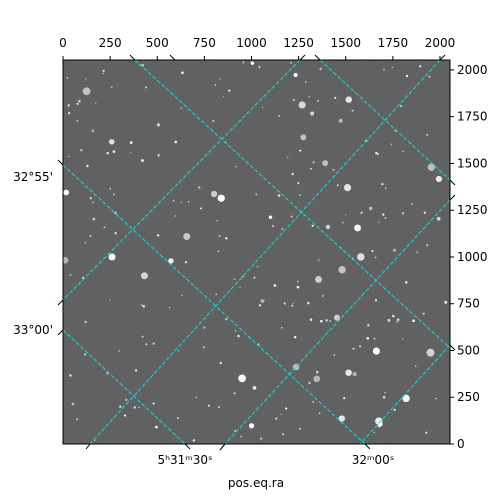 This screenshot has height=504, width=500. What do you see at coordinates (472, 210) in the screenshot?
I see `y-tick-label: 1250` at bounding box center [472, 210].